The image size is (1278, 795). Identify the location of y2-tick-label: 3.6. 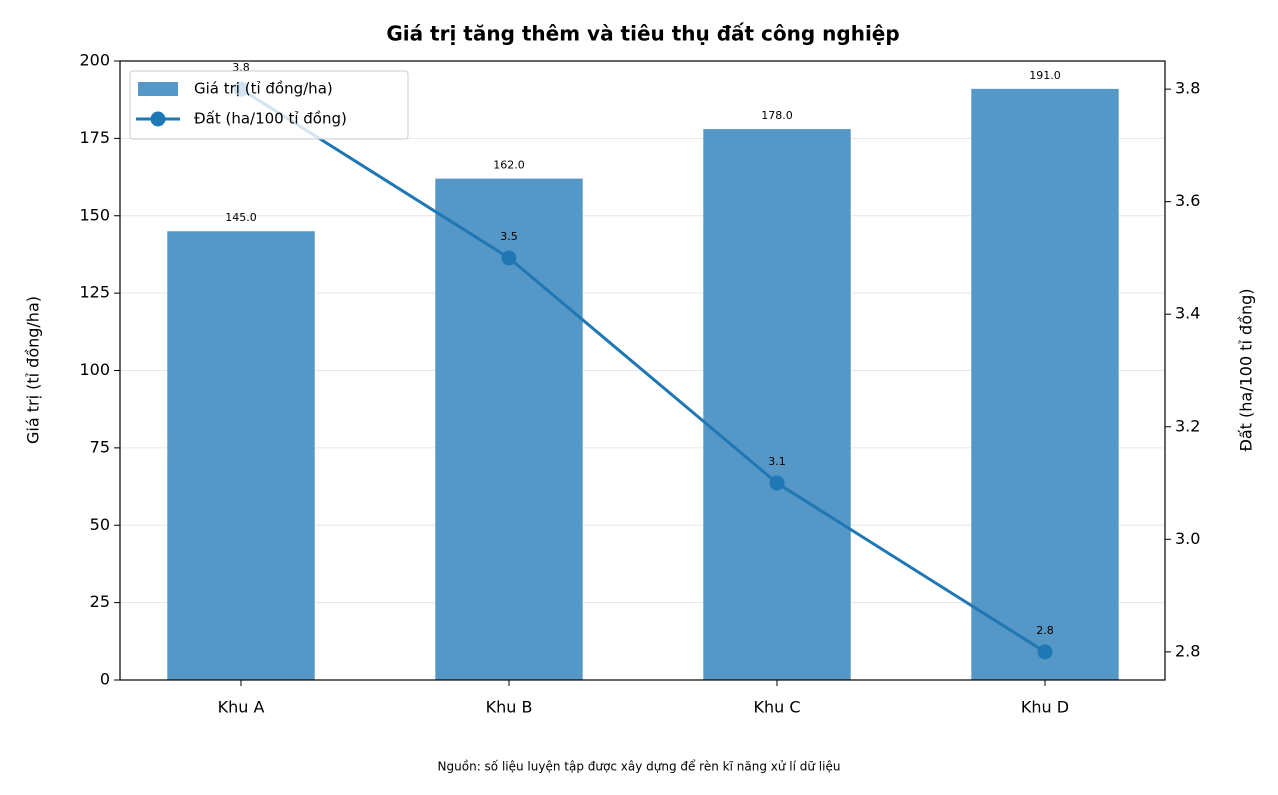
(1187, 200).